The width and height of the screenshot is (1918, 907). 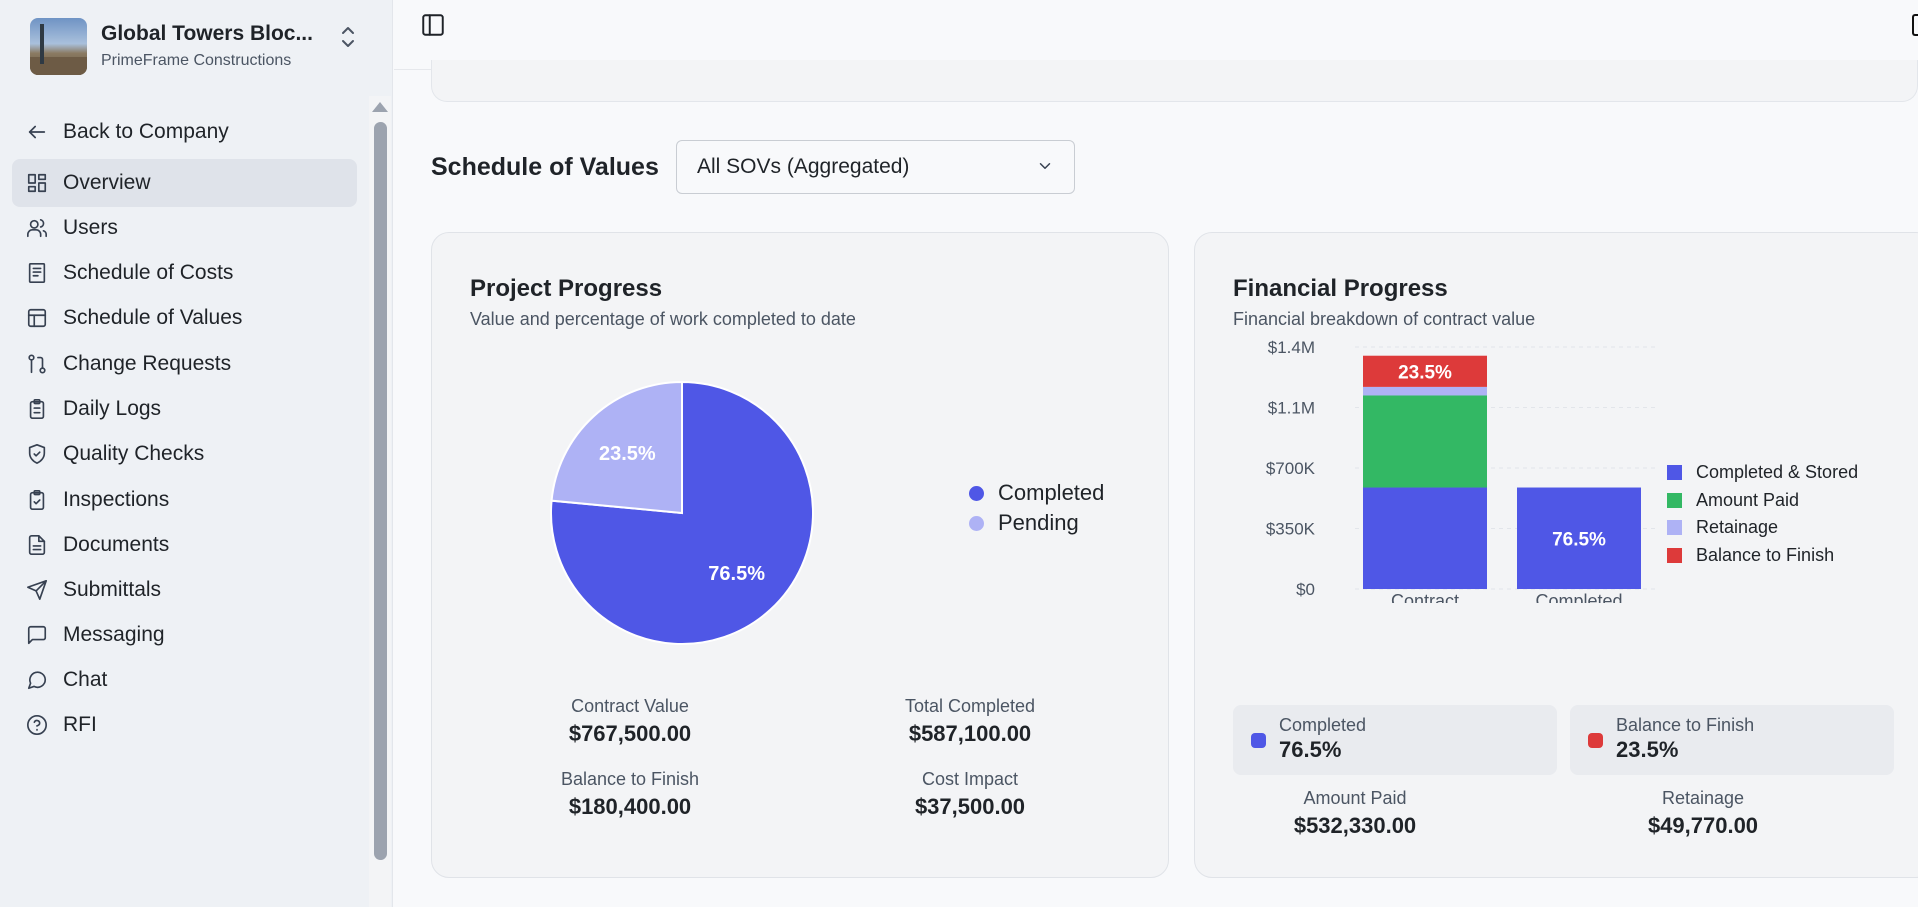 What do you see at coordinates (37, 635) in the screenshot?
I see `message-square-icon` at bounding box center [37, 635].